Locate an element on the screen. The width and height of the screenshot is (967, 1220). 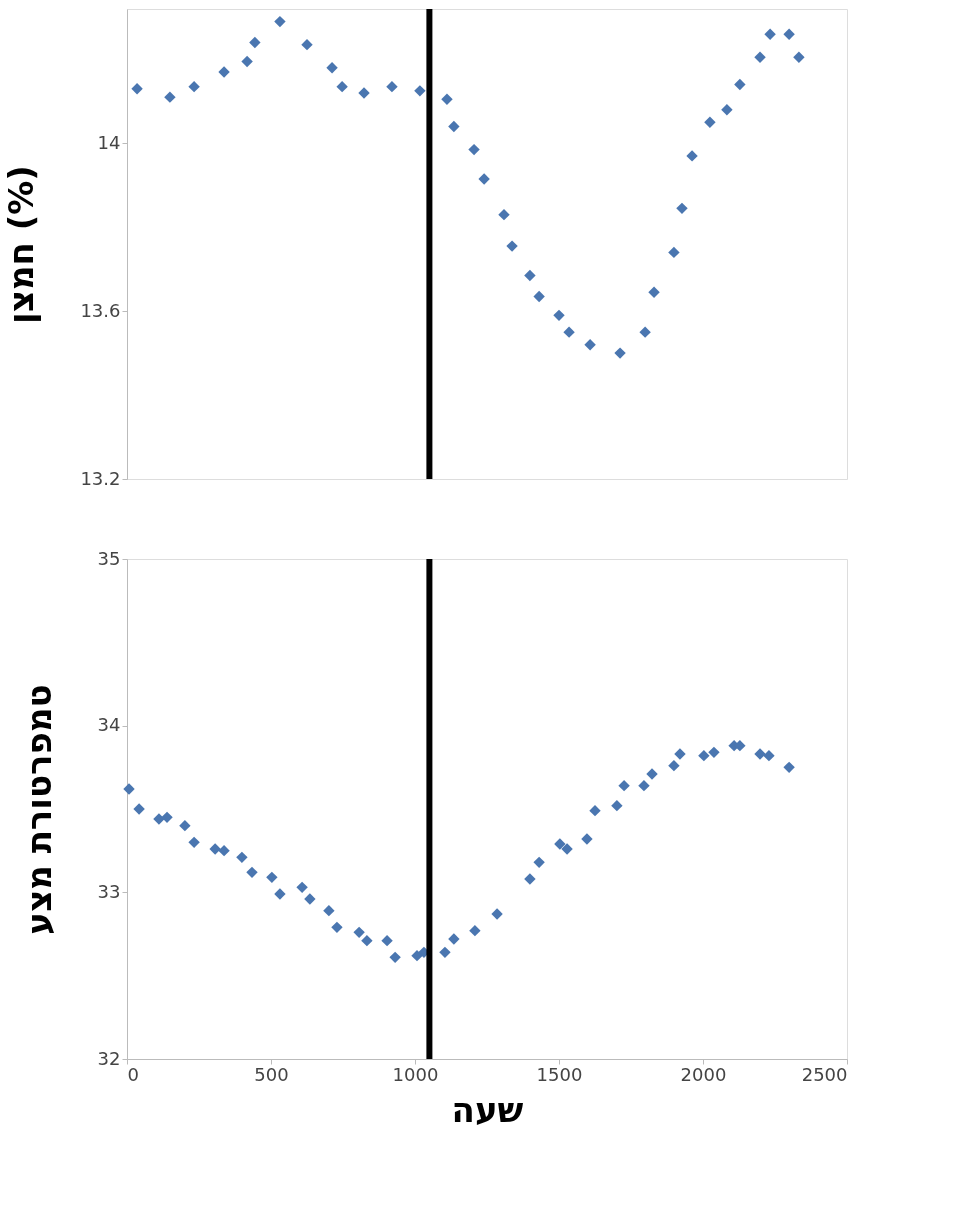
x-tick-label: 1000 is located at coordinates (415, 1074).